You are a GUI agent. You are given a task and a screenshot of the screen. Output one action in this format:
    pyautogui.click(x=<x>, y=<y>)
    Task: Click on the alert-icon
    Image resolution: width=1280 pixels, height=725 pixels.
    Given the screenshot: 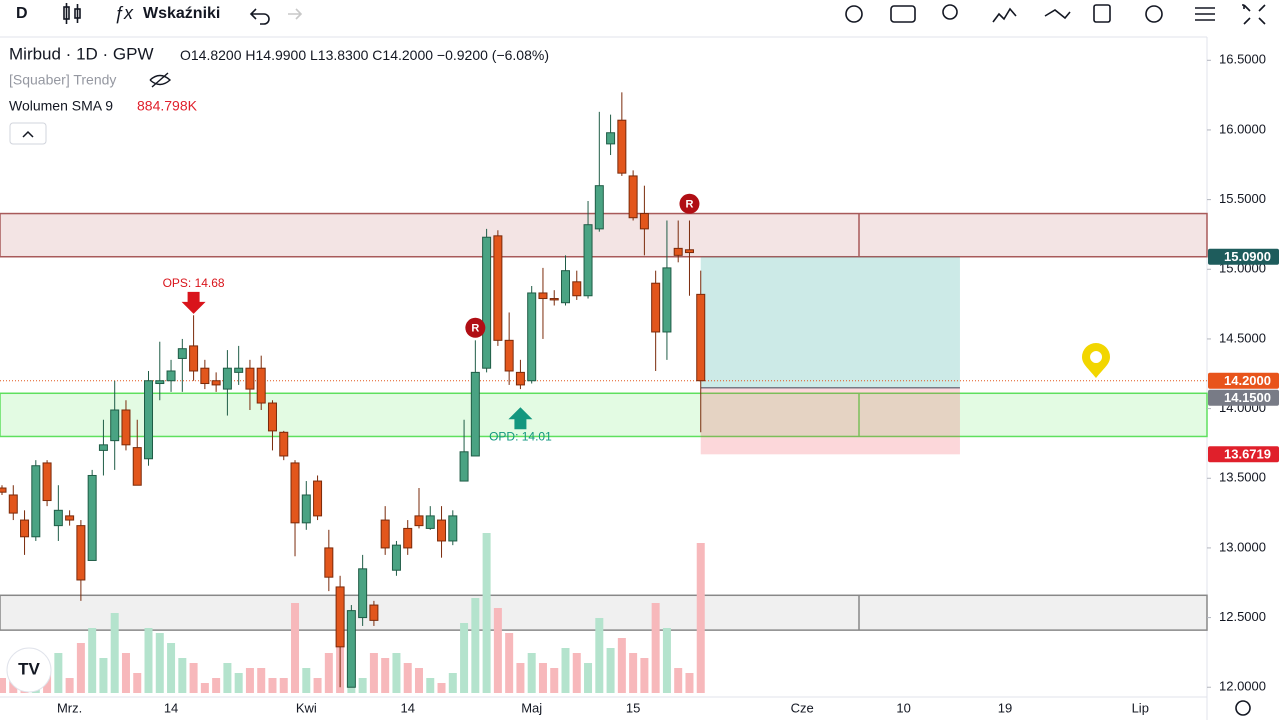 What is the action you would take?
    pyautogui.click(x=1057, y=14)
    